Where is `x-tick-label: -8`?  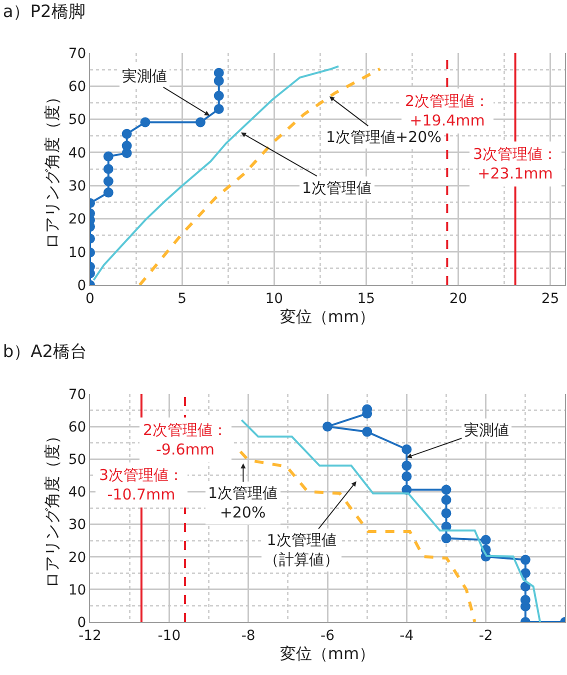 x-tick-label: -8 is located at coordinates (248, 636).